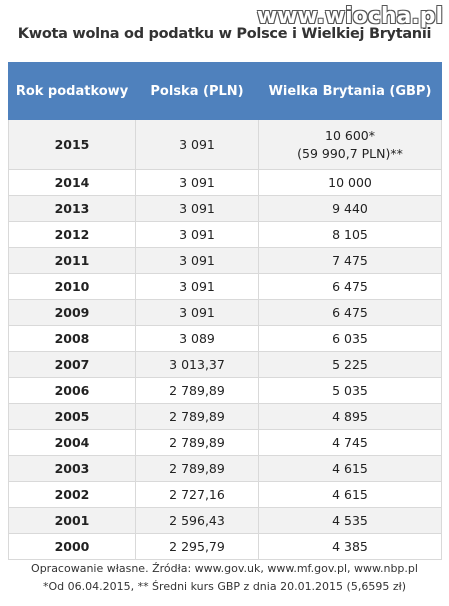  Describe the element at coordinates (72, 390) in the screenshot. I see `year-cell: 2006` at that location.